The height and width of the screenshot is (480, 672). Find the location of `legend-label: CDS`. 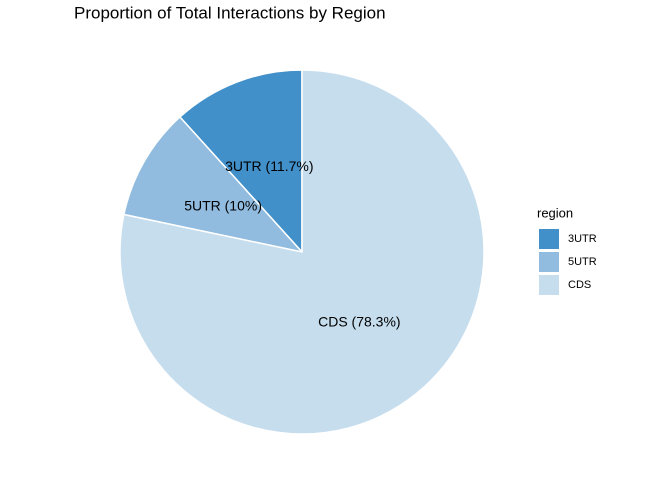

legend-label: CDS is located at coordinates (579, 285).